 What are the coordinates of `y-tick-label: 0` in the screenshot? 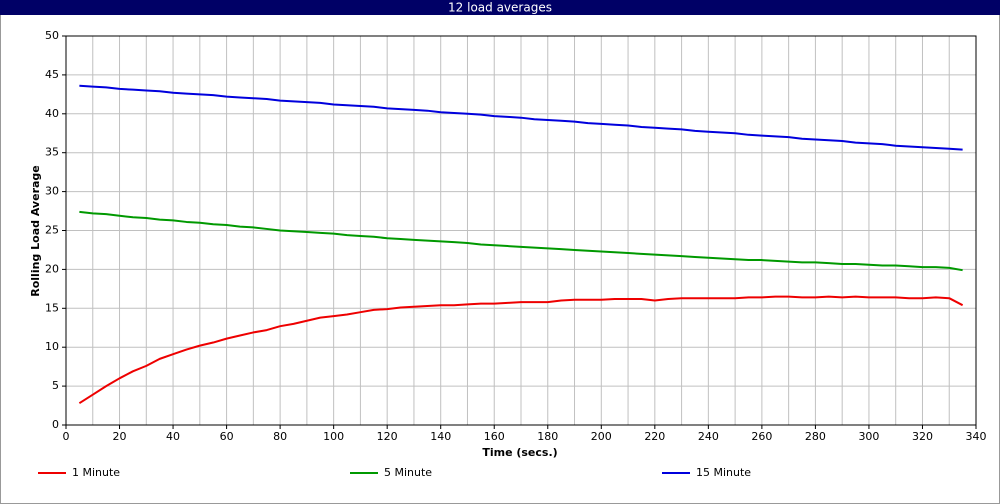 It's located at (55, 424).